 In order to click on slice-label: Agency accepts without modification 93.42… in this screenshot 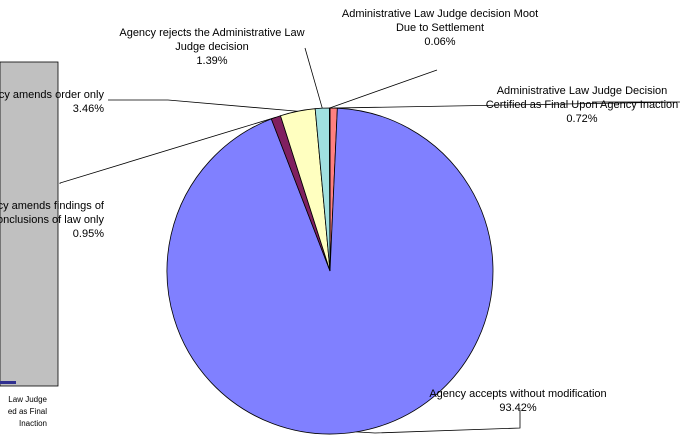, I will do `click(517, 401)`.